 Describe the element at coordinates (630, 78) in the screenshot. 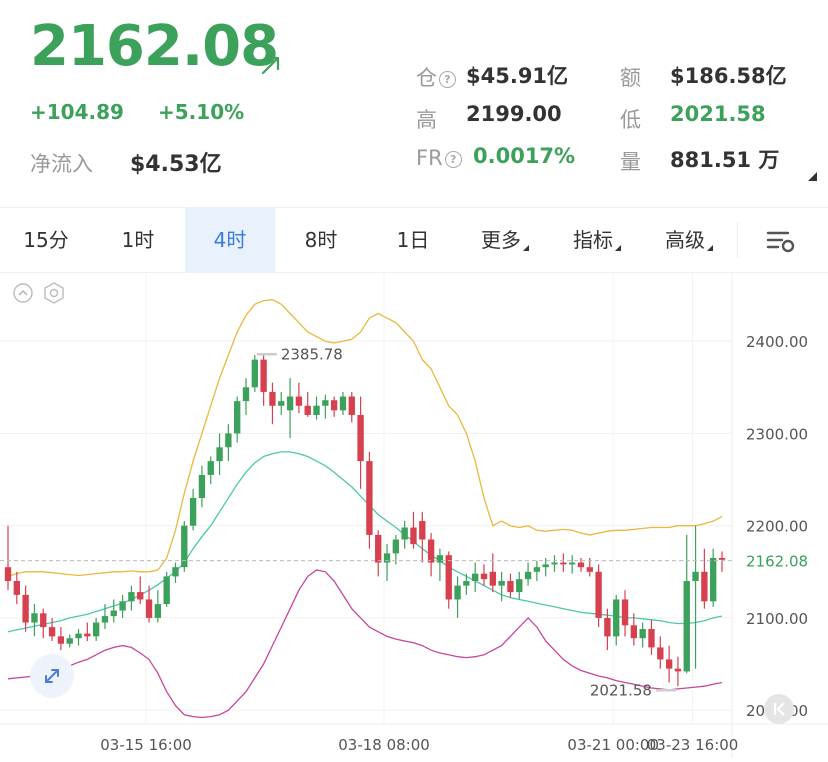

I see `turnover-label: 额` at that location.